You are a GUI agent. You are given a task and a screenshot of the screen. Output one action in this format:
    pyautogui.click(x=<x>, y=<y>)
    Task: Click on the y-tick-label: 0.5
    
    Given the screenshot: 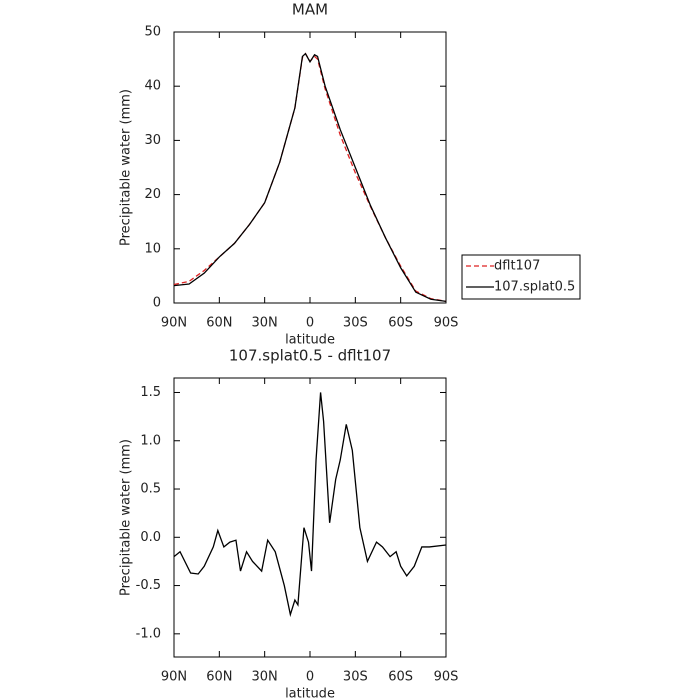 What is the action you would take?
    pyautogui.click(x=150, y=489)
    